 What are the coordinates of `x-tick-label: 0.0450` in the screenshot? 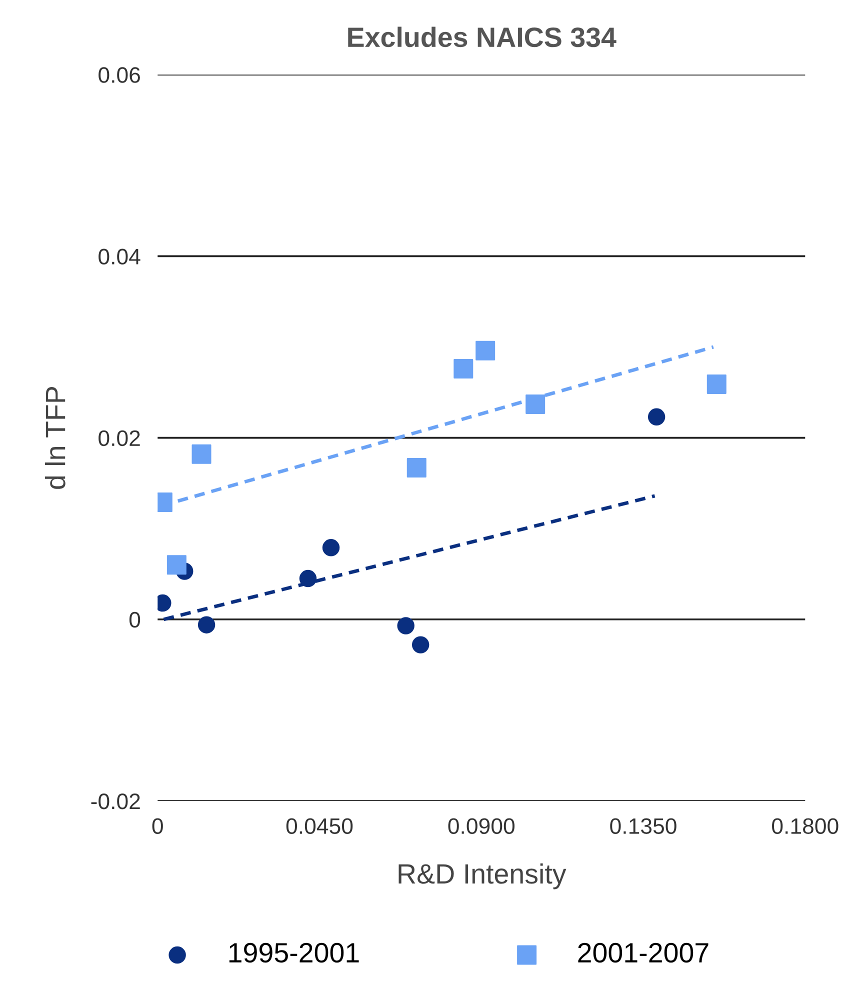 It's located at (319, 826).